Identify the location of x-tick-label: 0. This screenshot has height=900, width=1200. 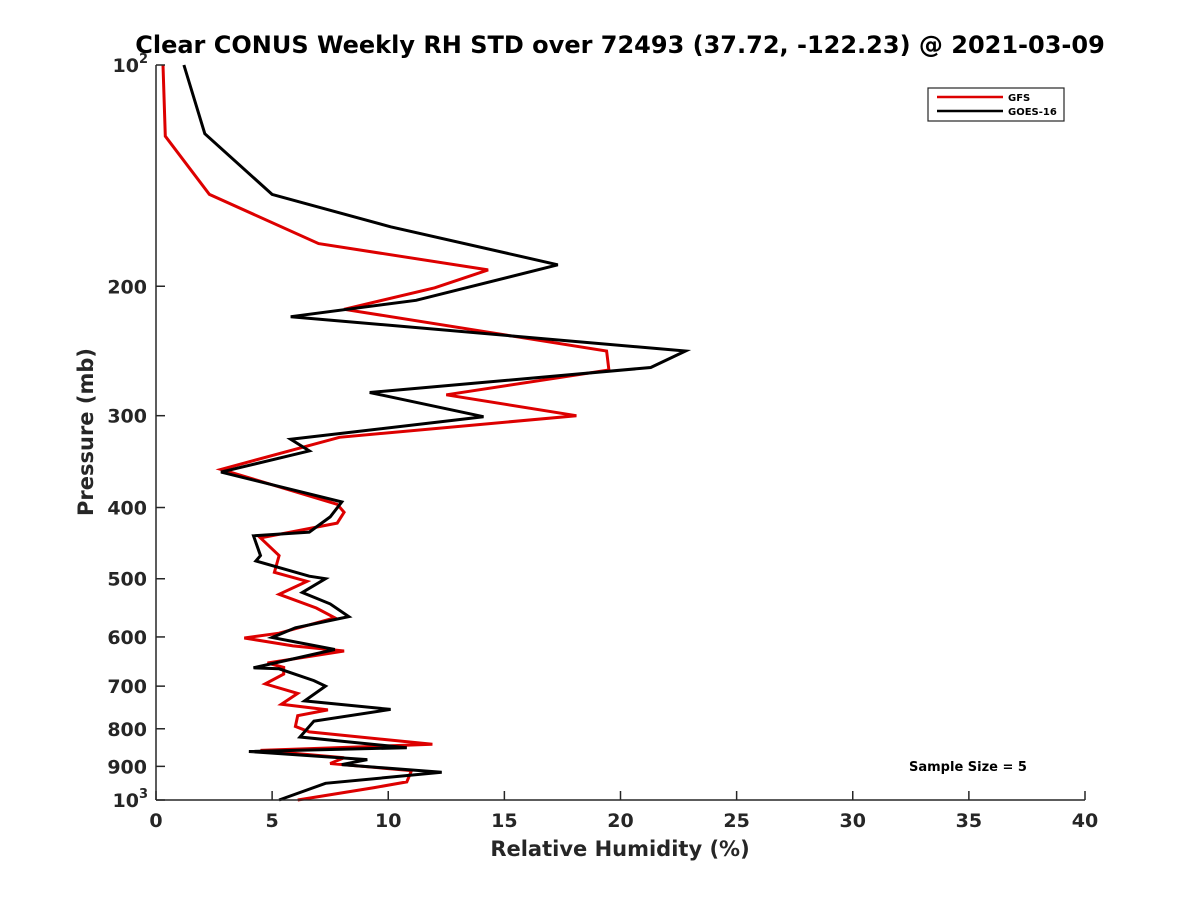
(155, 821).